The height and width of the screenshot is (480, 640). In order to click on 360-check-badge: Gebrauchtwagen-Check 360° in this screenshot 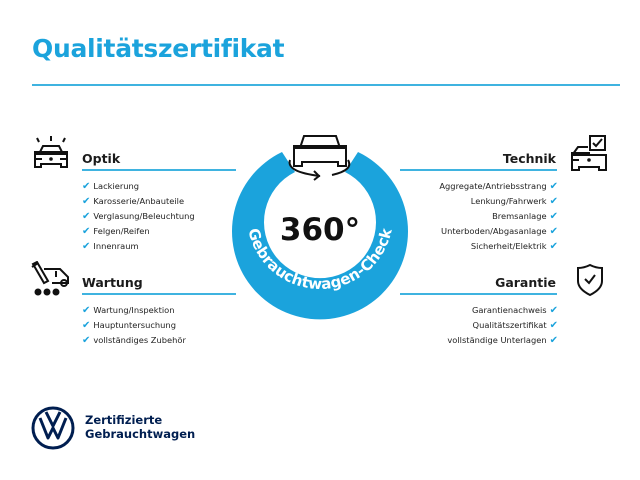, I will do `click(320, 227)`.